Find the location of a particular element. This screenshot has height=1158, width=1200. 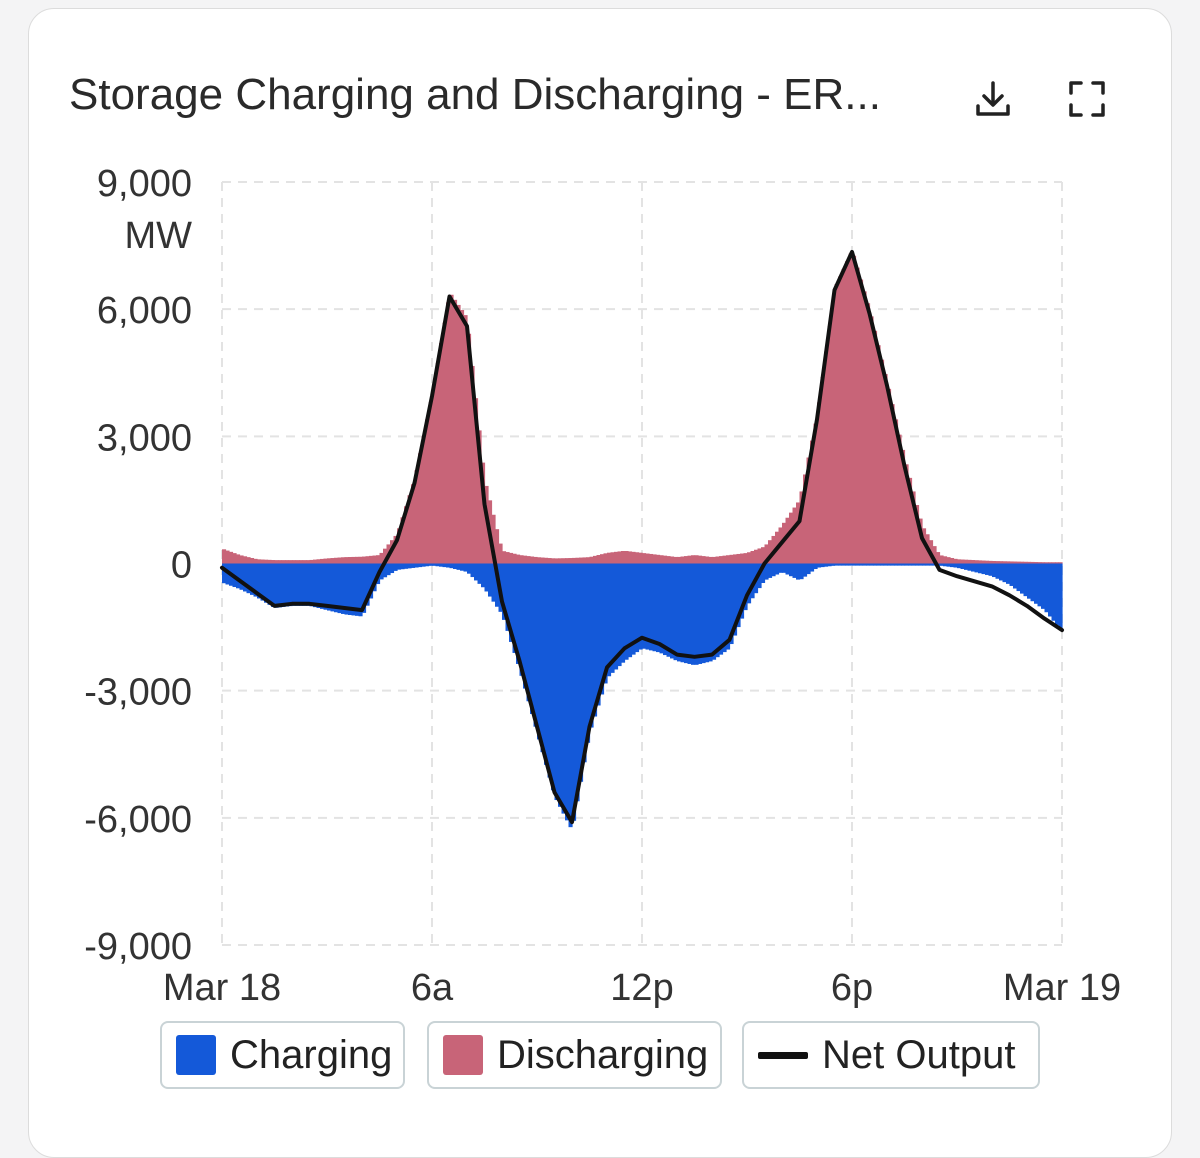

y-unit-label: MW is located at coordinates (158, 236).